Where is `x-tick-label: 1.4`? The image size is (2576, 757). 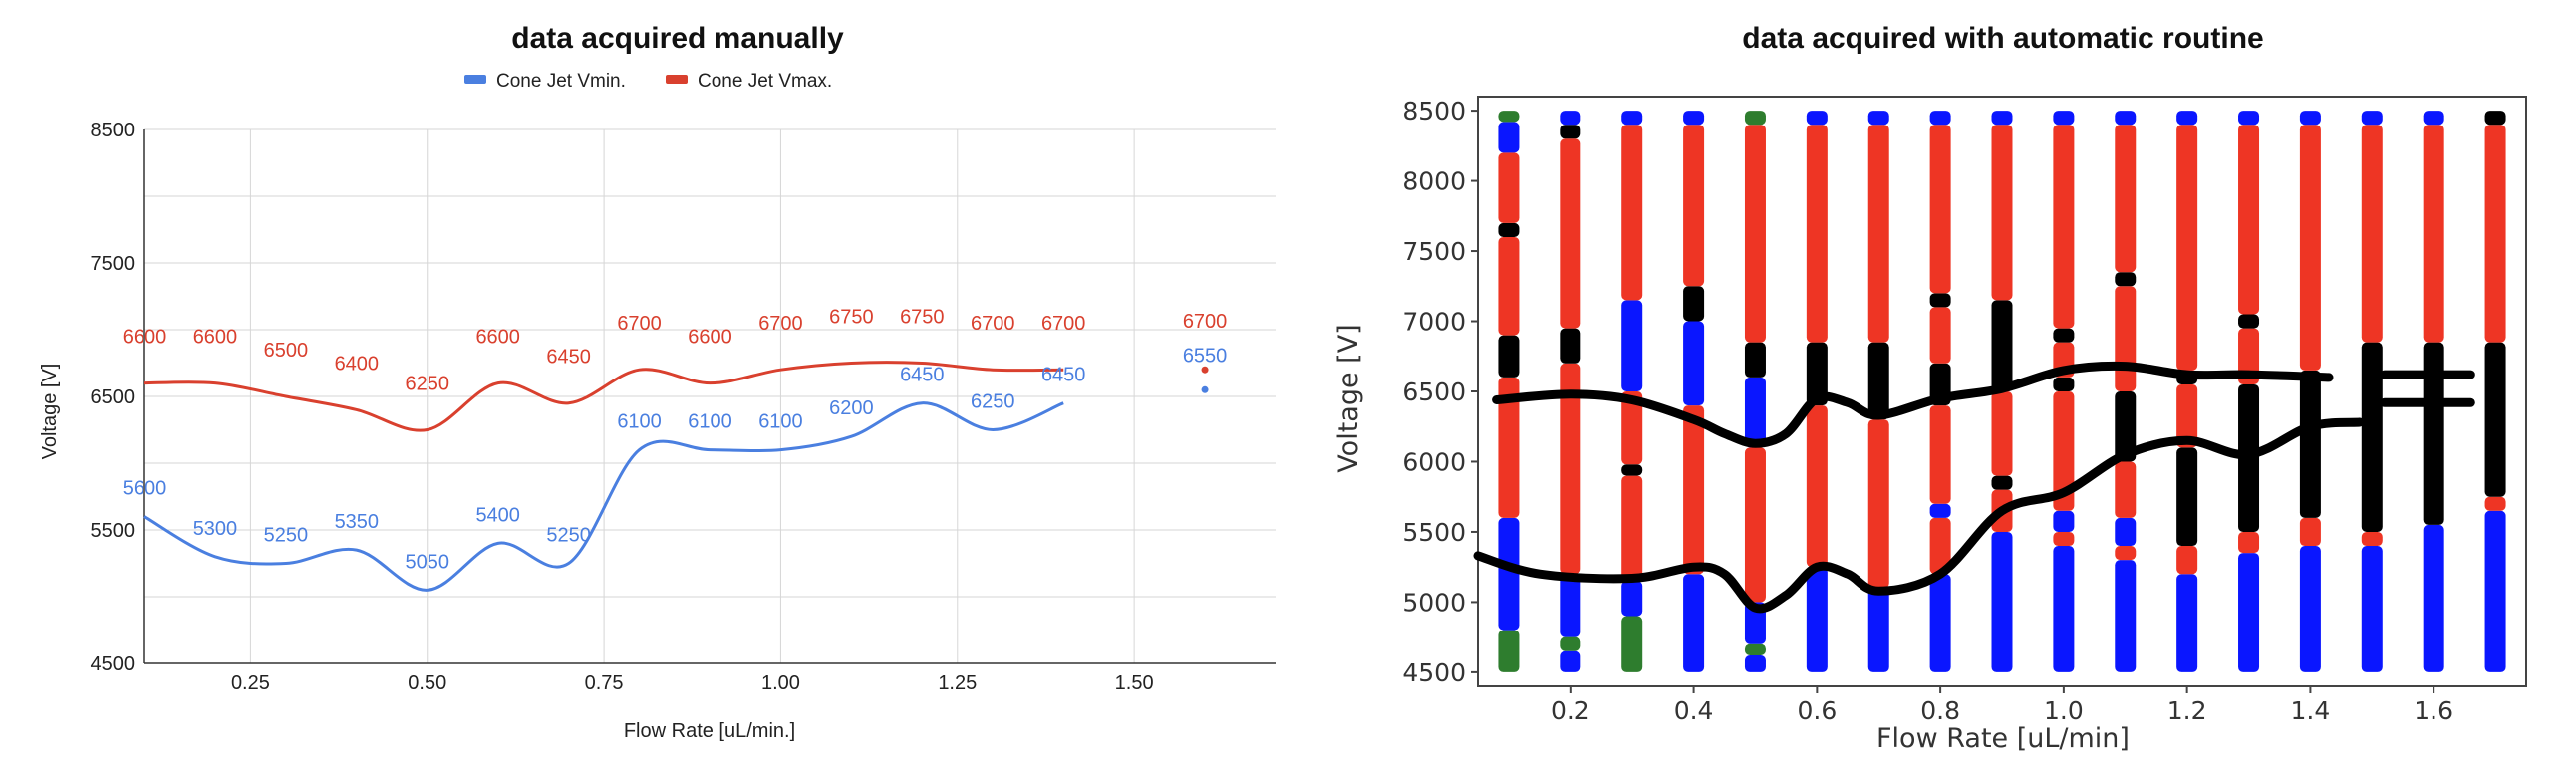
x-tick-label: 1.4 is located at coordinates (2311, 711).